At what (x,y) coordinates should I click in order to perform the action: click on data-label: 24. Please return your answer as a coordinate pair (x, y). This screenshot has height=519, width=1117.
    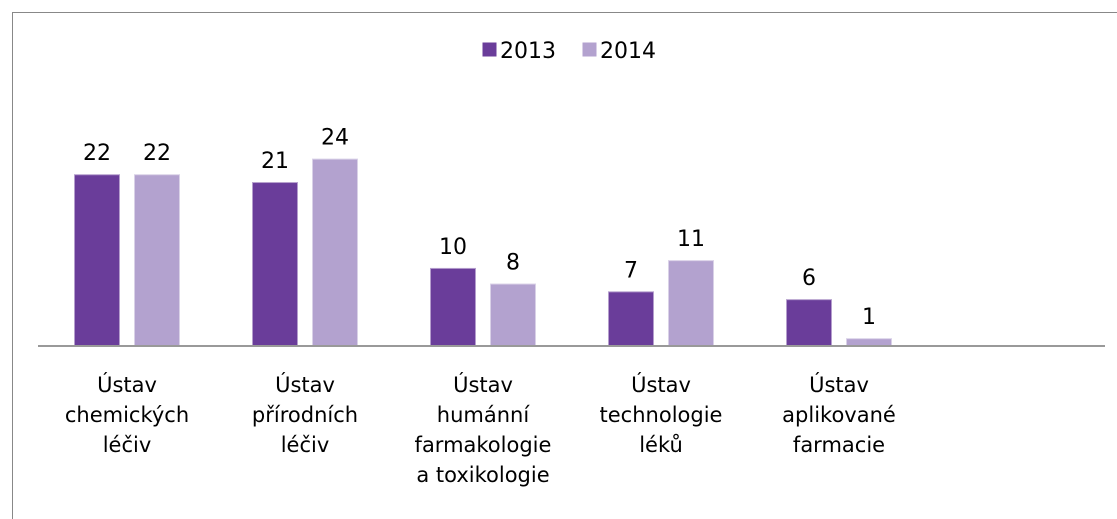
    Looking at the image, I should click on (335, 138).